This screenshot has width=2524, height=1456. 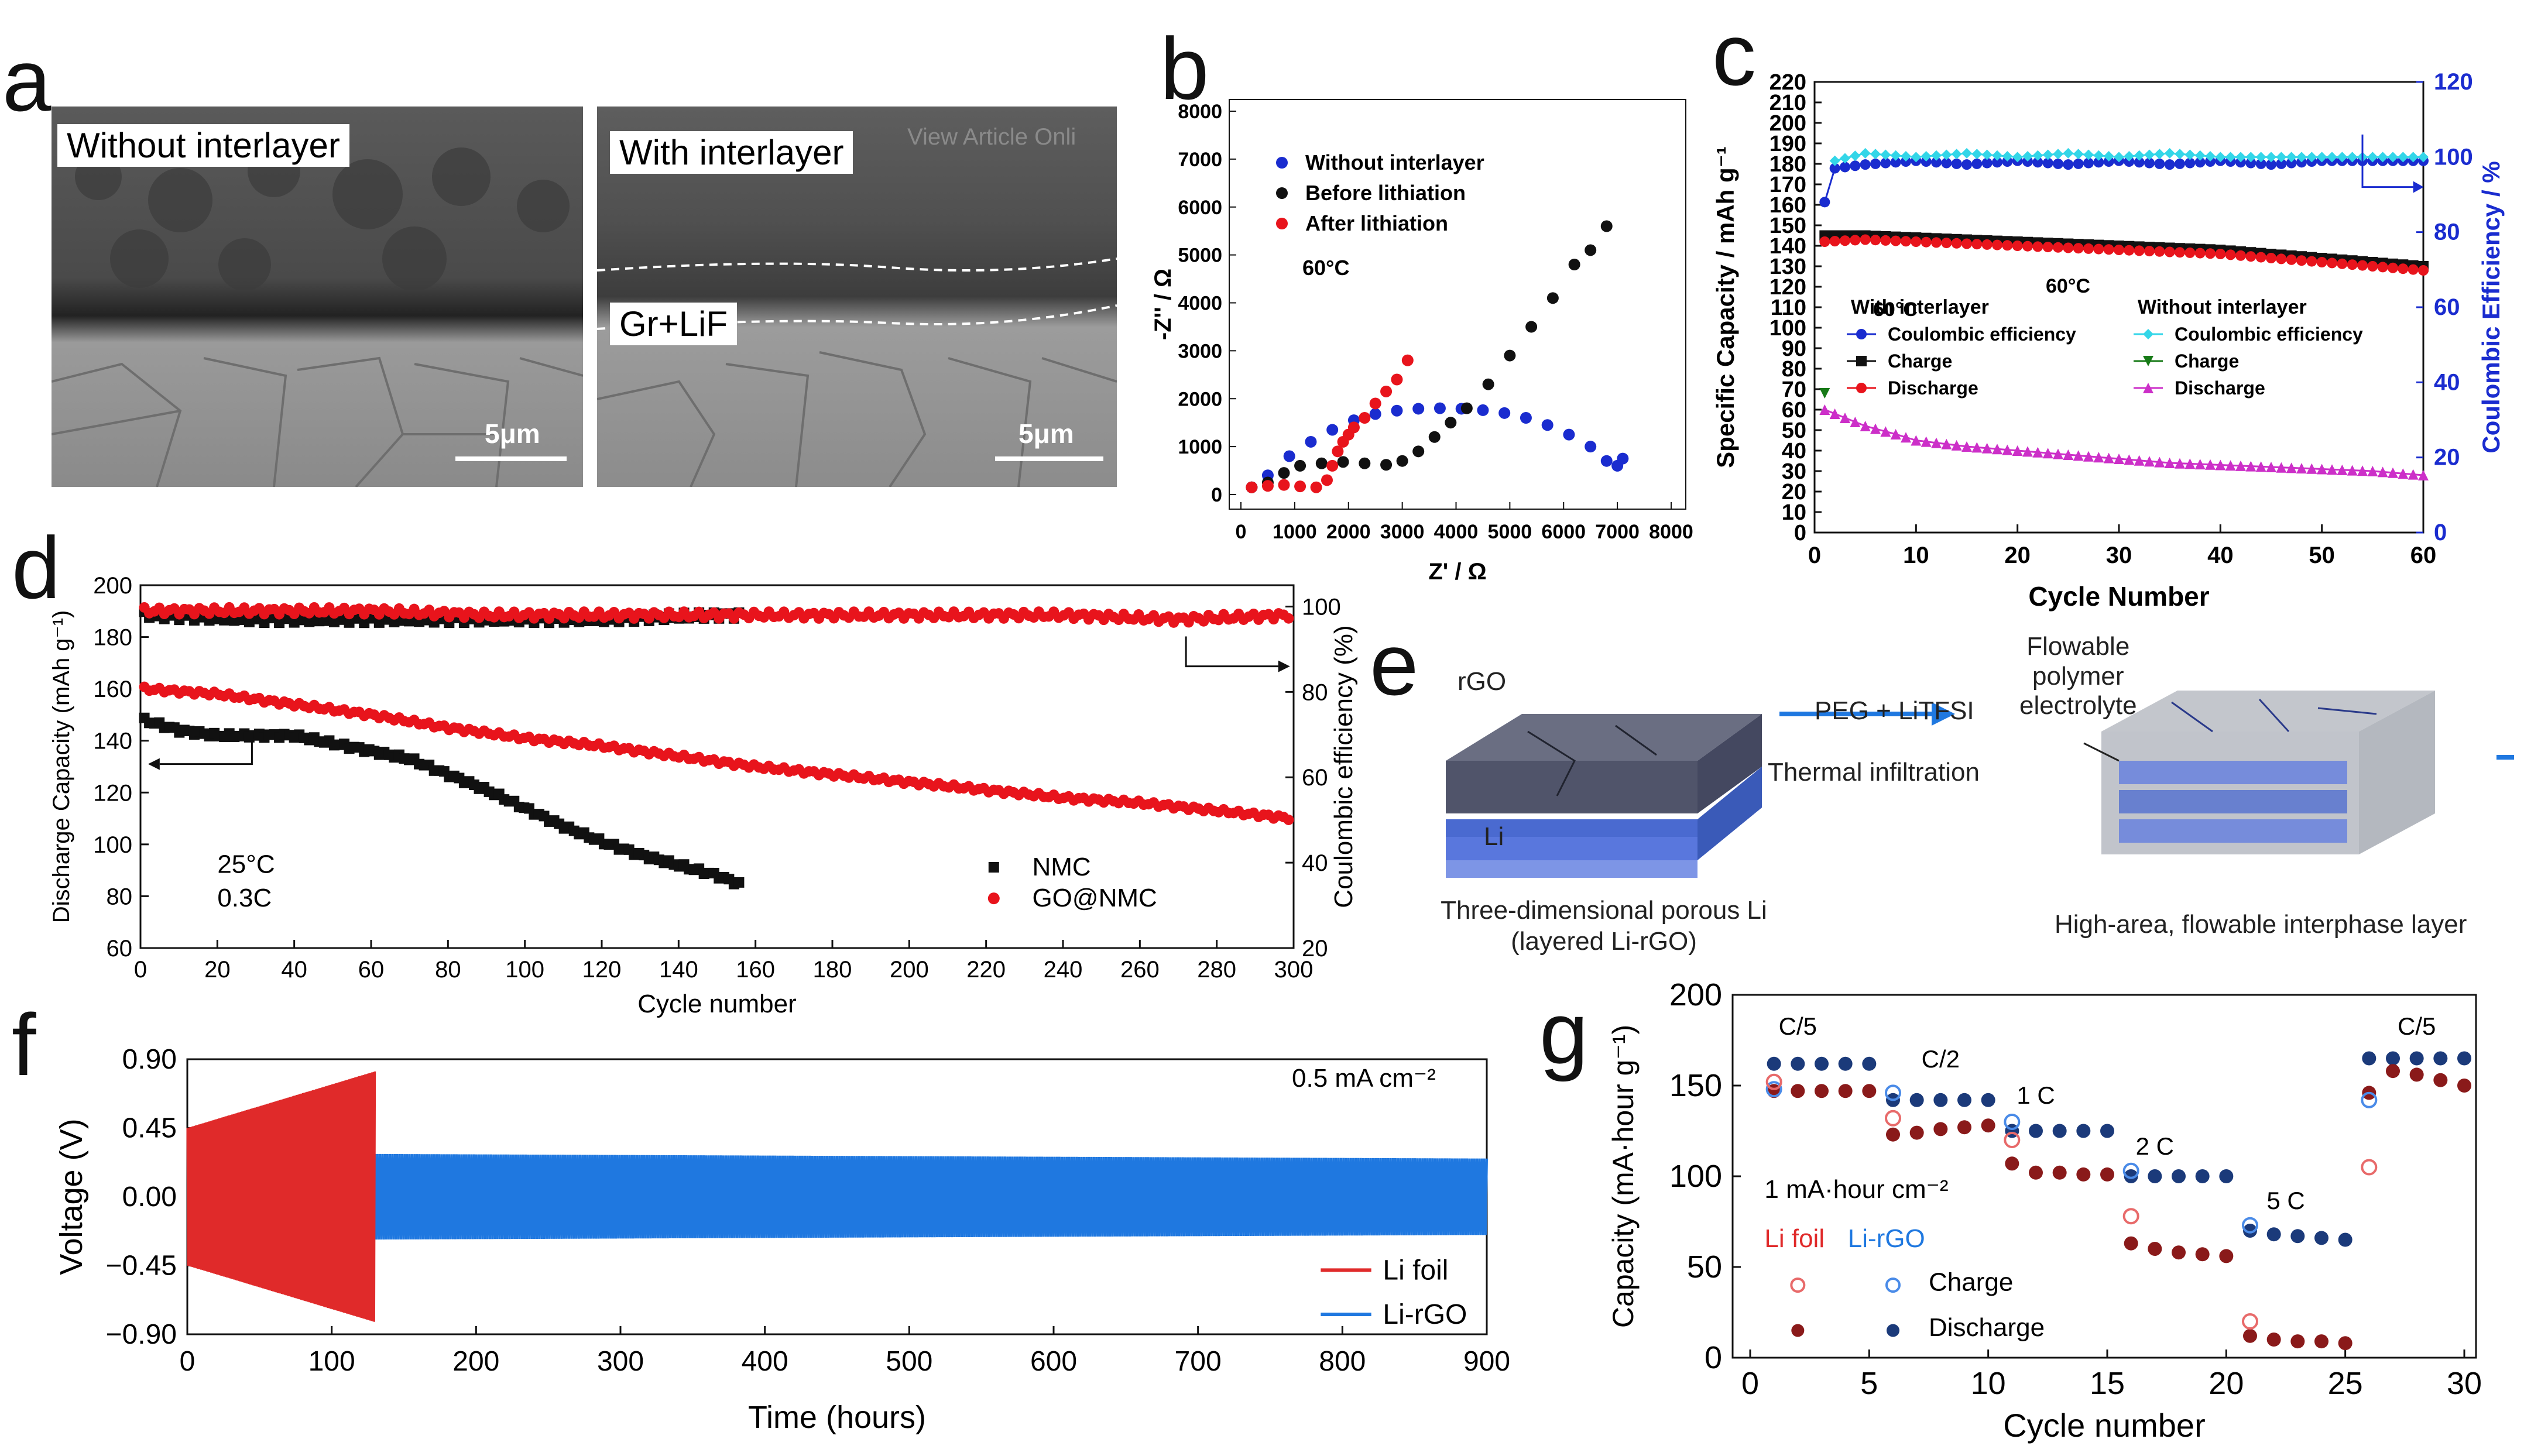 I want to click on x-tick-label: 80, so click(x=448, y=970).